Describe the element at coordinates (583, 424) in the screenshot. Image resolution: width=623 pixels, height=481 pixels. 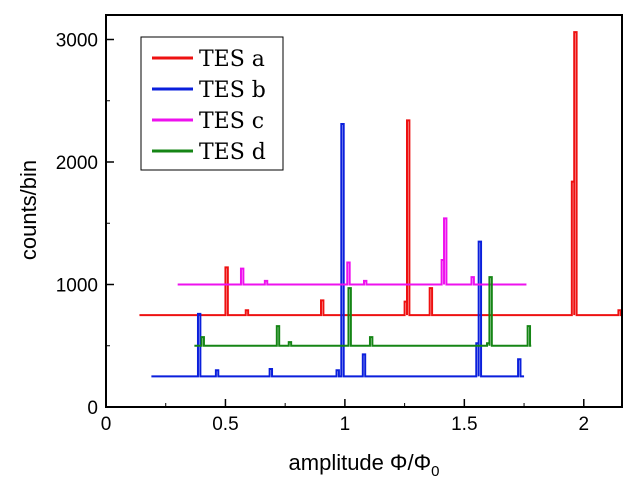
I see `x-tick-label: 2` at that location.